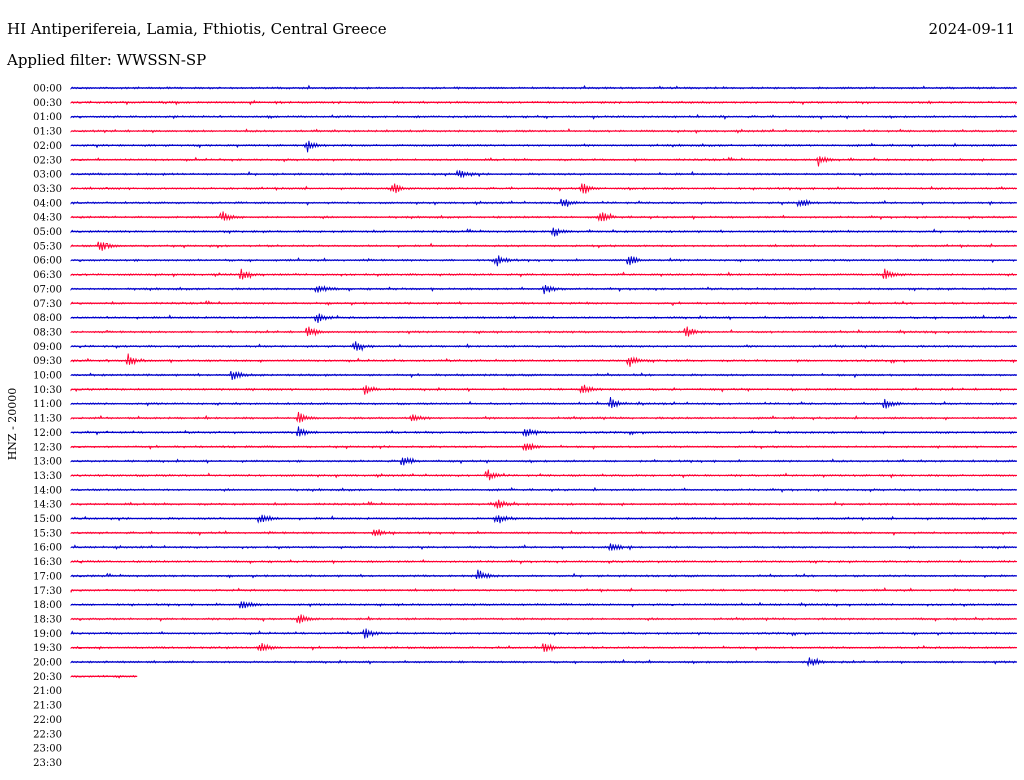 The image size is (1024, 780). Describe the element at coordinates (47, 562) in the screenshot. I see `row-time-label: 16:30` at that location.